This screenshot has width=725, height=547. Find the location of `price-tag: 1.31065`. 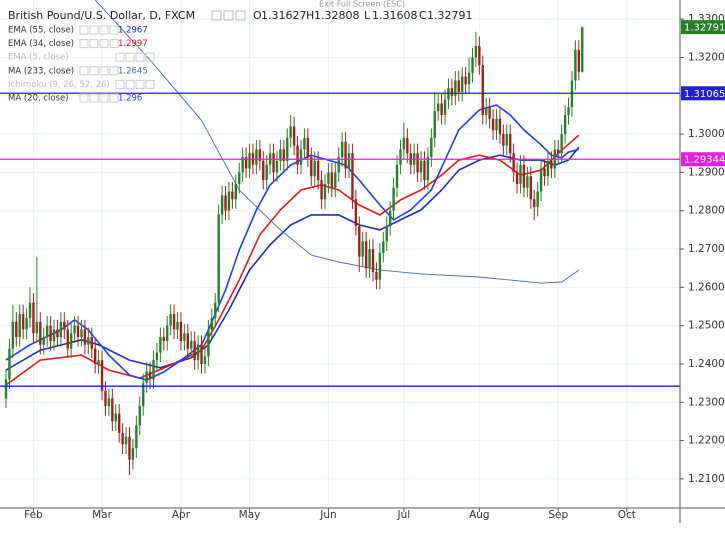

price-tag: 1.31065 is located at coordinates (704, 94).